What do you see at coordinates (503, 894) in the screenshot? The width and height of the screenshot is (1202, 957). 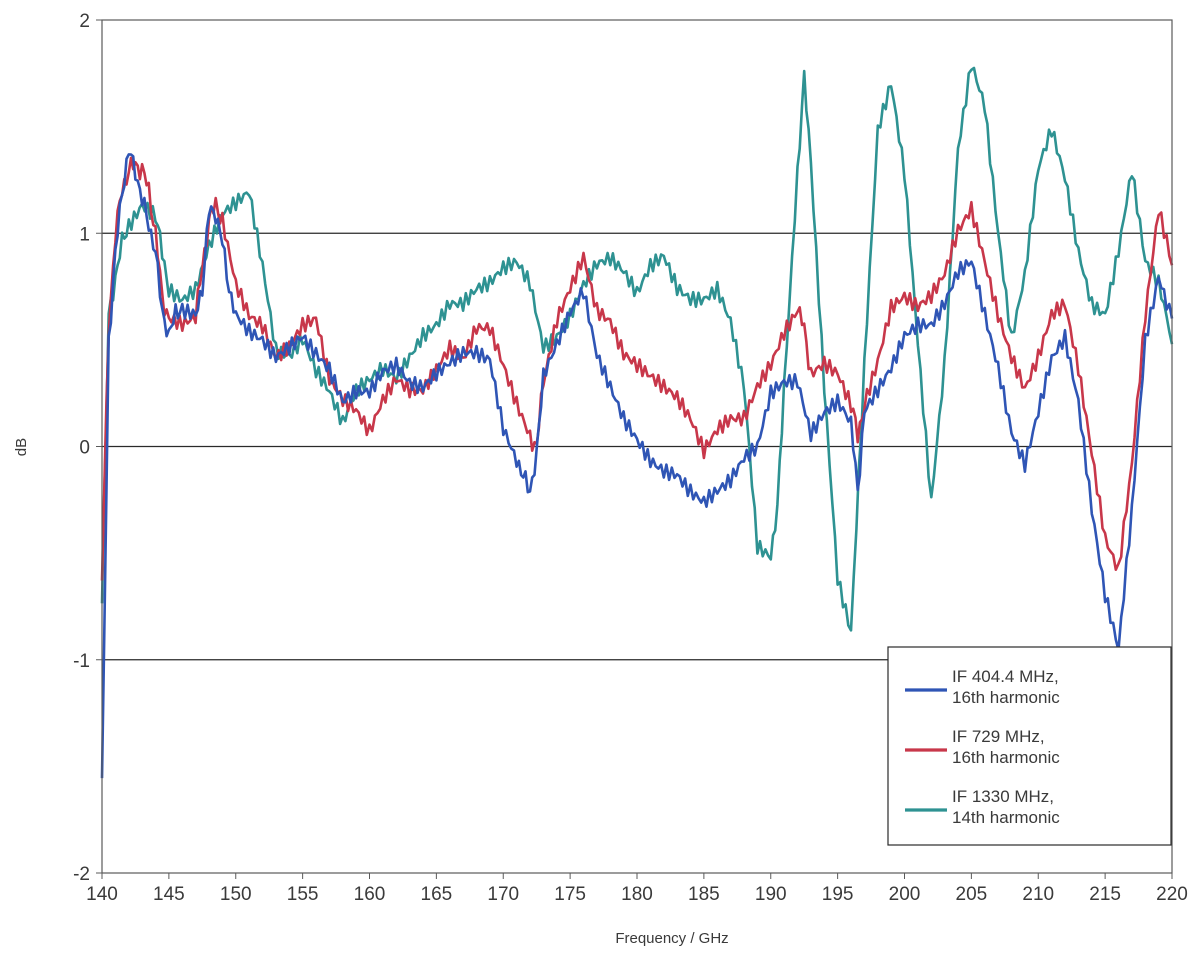 I see `x-tick-label-6: 170` at bounding box center [503, 894].